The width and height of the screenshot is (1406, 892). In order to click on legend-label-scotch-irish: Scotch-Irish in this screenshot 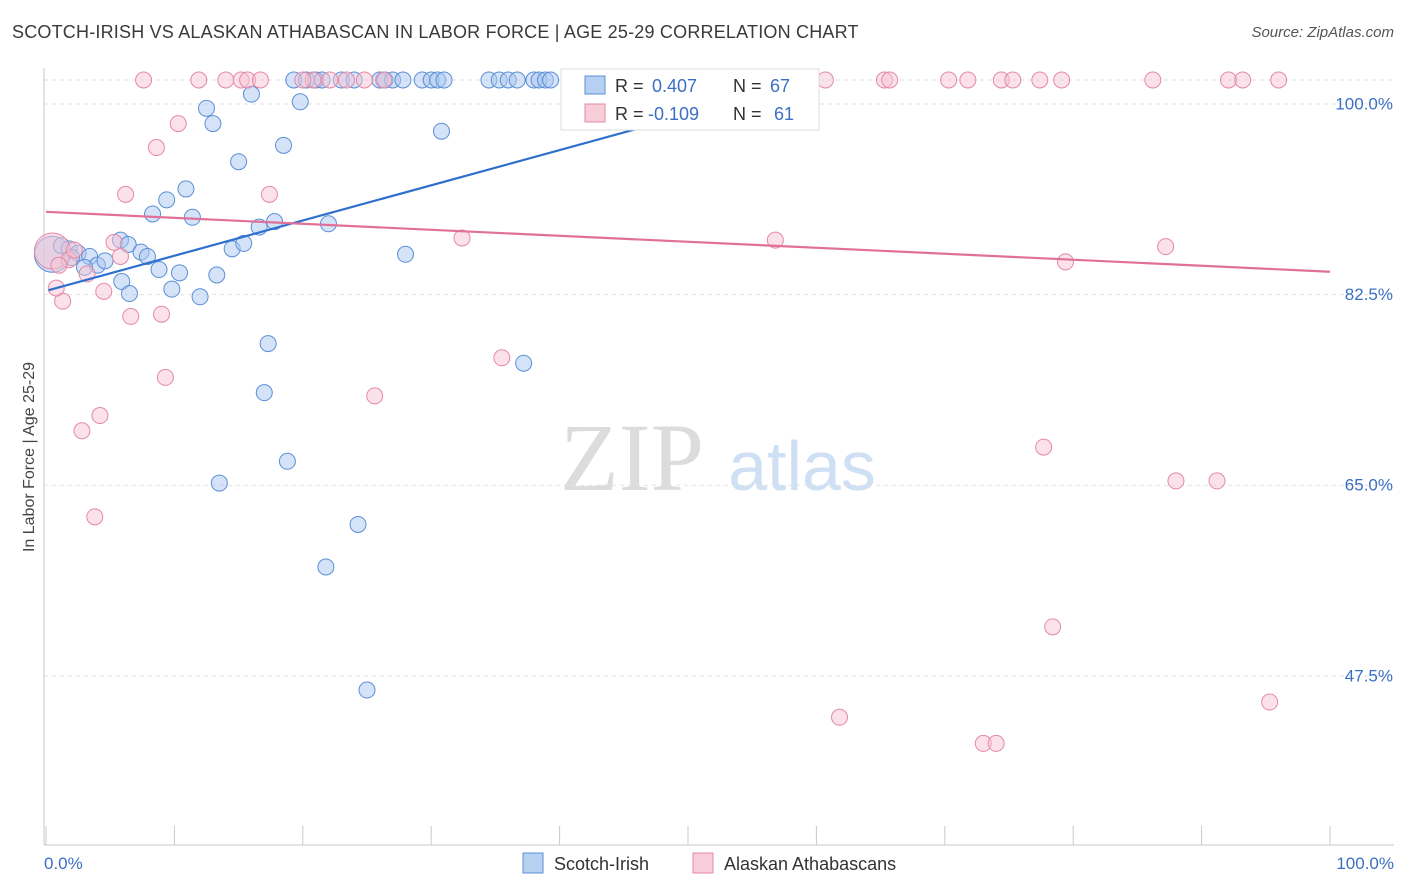, I will do `click(601, 864)`.